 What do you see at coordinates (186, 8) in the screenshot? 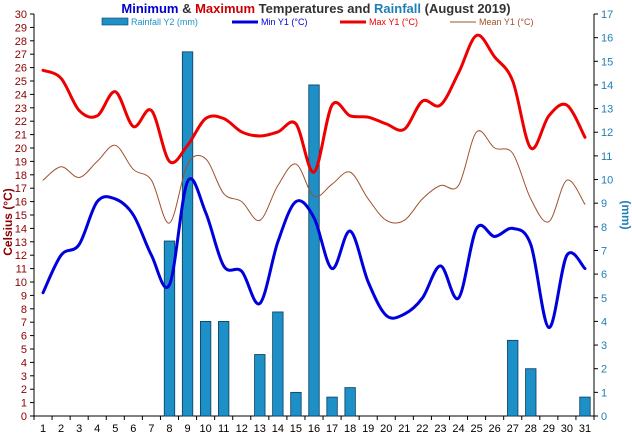
I see `chart-title-part: &` at bounding box center [186, 8].